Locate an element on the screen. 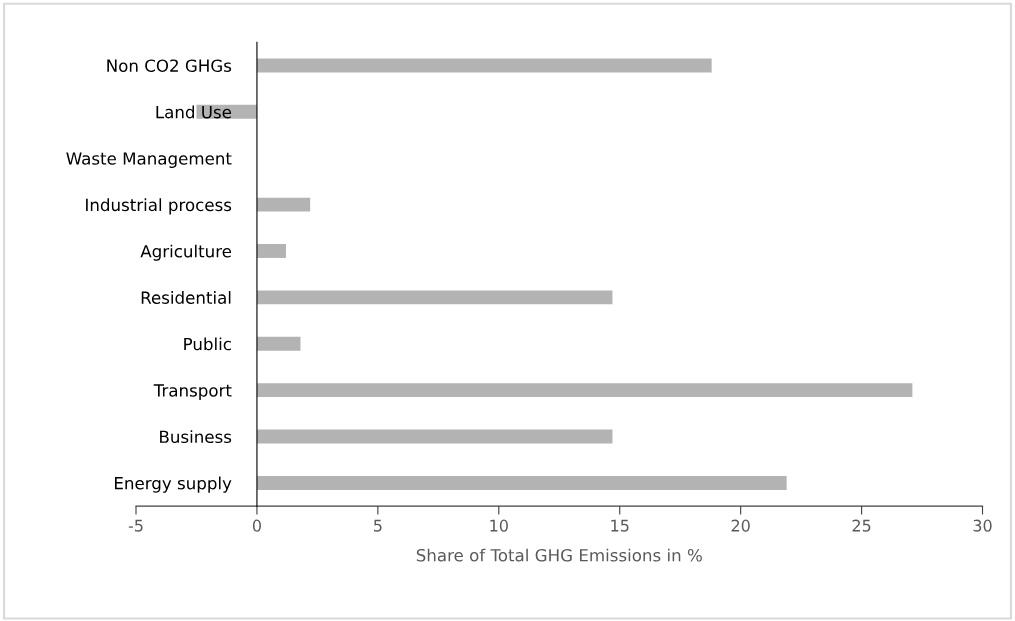  x-tick-label: 25 is located at coordinates (861, 525).